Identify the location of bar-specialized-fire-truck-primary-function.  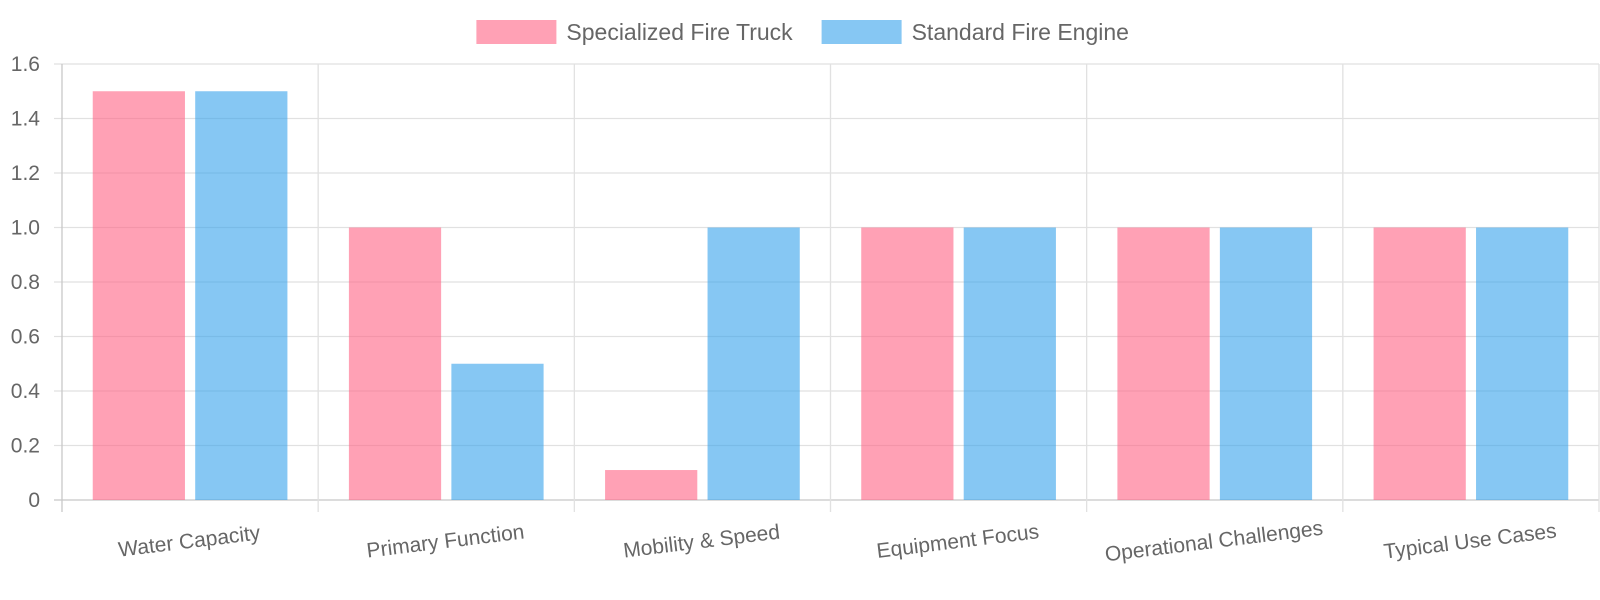
(395, 364).